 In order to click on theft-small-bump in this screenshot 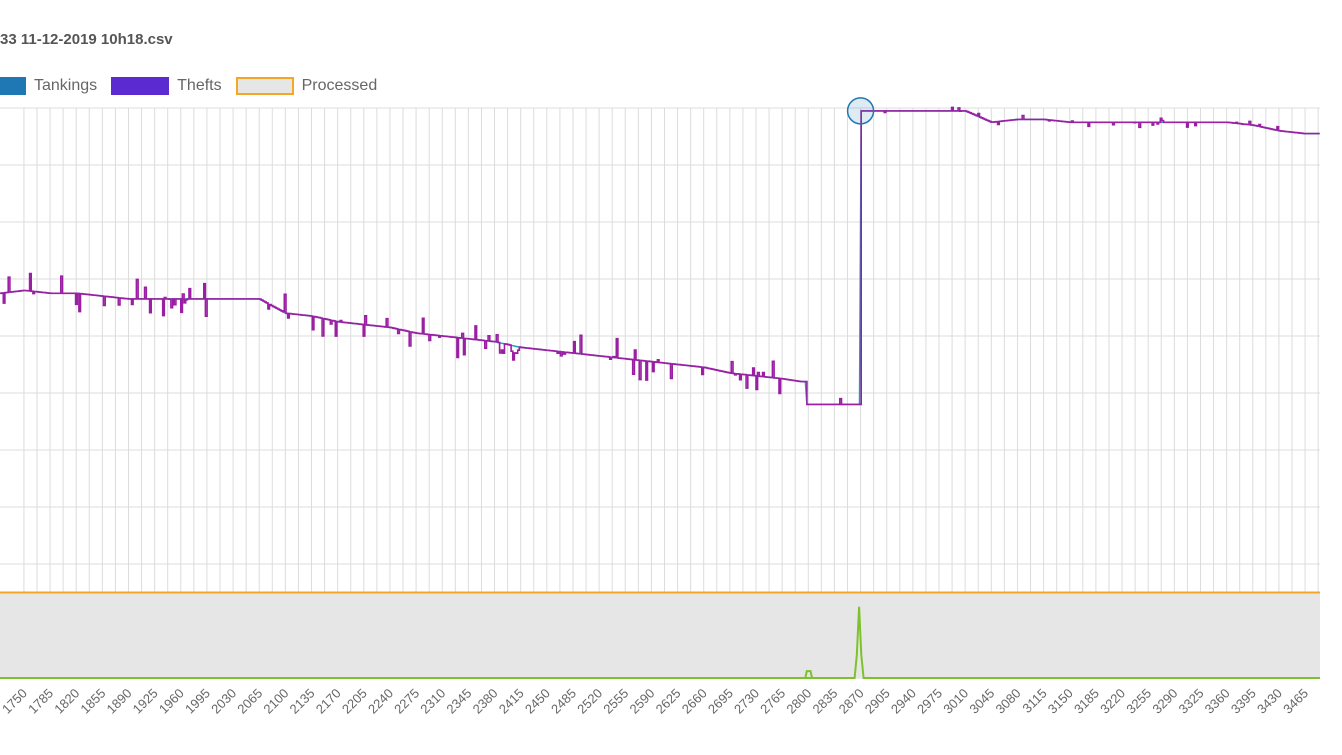, I will do `click(808, 674)`.